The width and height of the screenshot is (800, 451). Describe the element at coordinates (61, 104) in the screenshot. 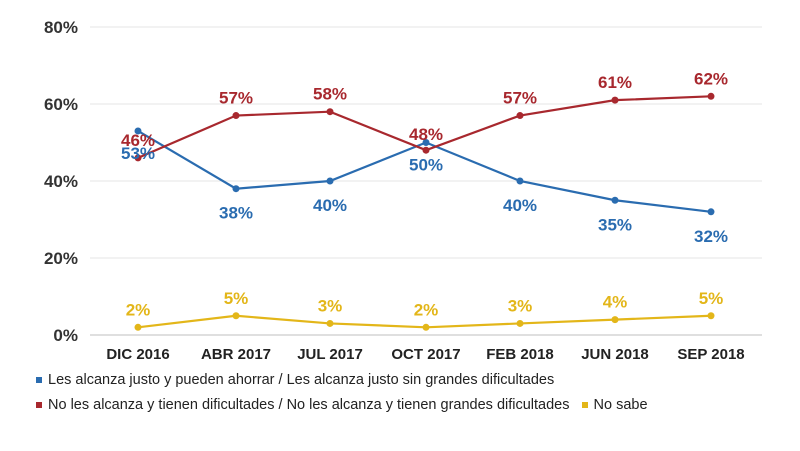

I see `y-tick-label: 60%` at that location.